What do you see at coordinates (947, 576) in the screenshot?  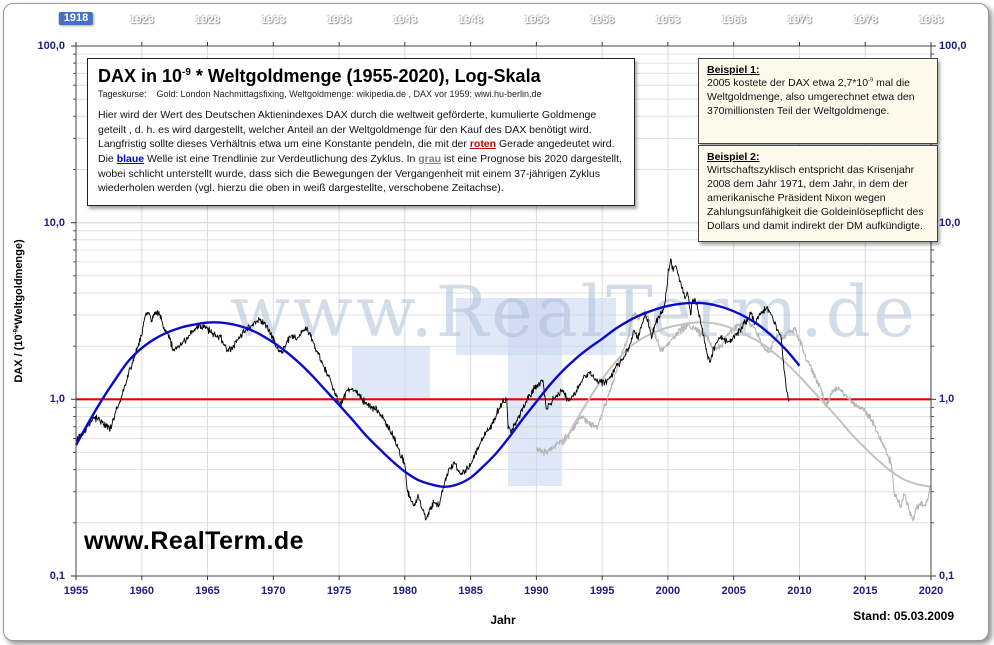 I see `y-axis-label-right-0.1: 0,1` at bounding box center [947, 576].